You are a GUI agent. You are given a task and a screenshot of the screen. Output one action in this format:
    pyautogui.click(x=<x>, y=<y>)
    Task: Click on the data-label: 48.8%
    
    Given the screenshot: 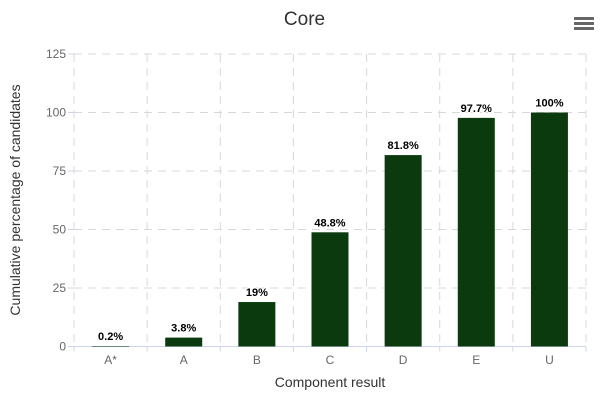 What is the action you would take?
    pyautogui.click(x=329, y=223)
    